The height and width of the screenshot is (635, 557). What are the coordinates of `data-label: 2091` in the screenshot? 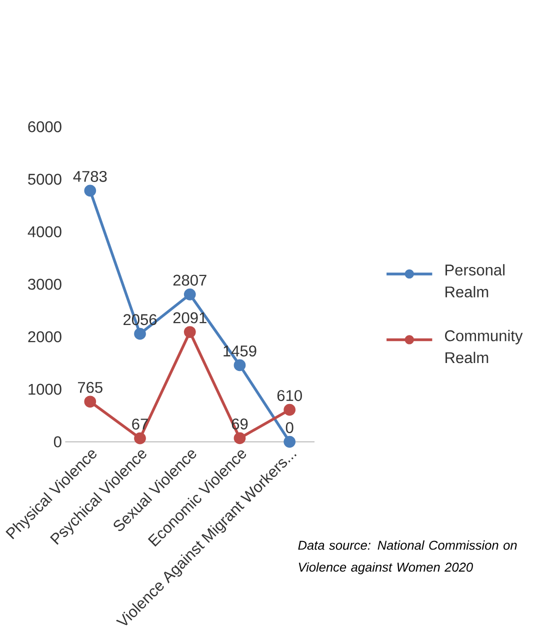 It's located at (189, 318).